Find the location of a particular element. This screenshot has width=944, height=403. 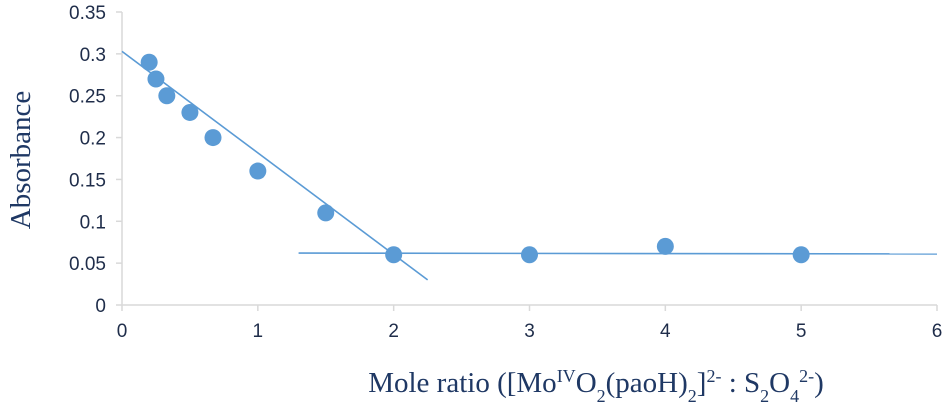

y-tick-label: 0.15 is located at coordinates (87, 180).